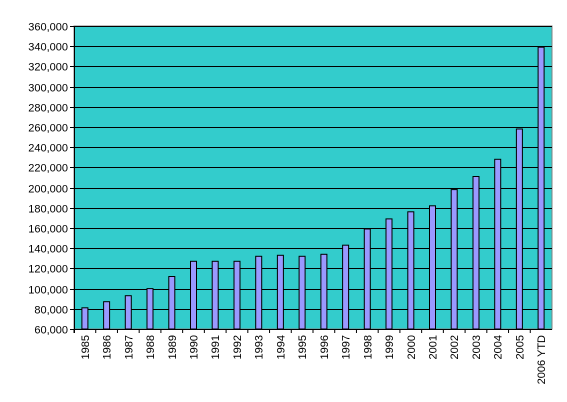  What do you see at coordinates (324, 291) in the screenshot?
I see `bar-1996` at bounding box center [324, 291].